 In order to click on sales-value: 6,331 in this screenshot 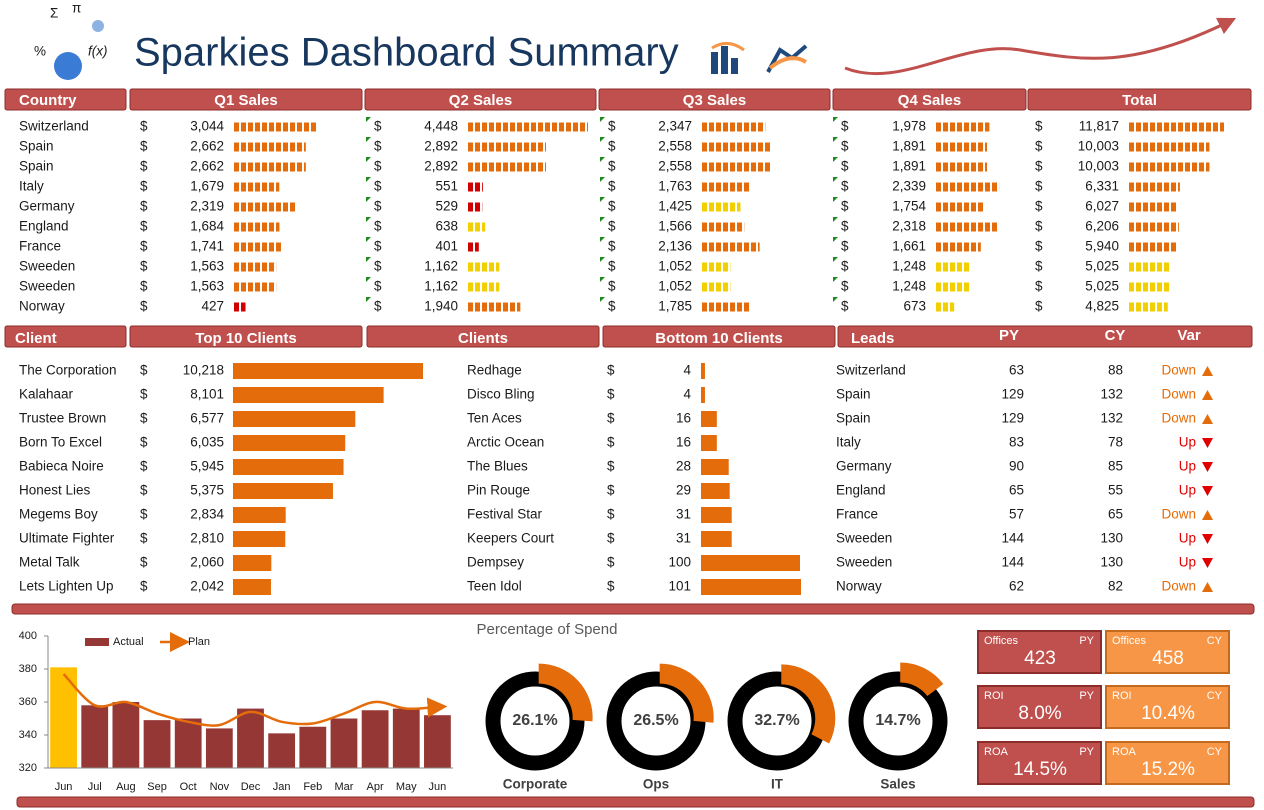, I will do `click(1102, 186)`.